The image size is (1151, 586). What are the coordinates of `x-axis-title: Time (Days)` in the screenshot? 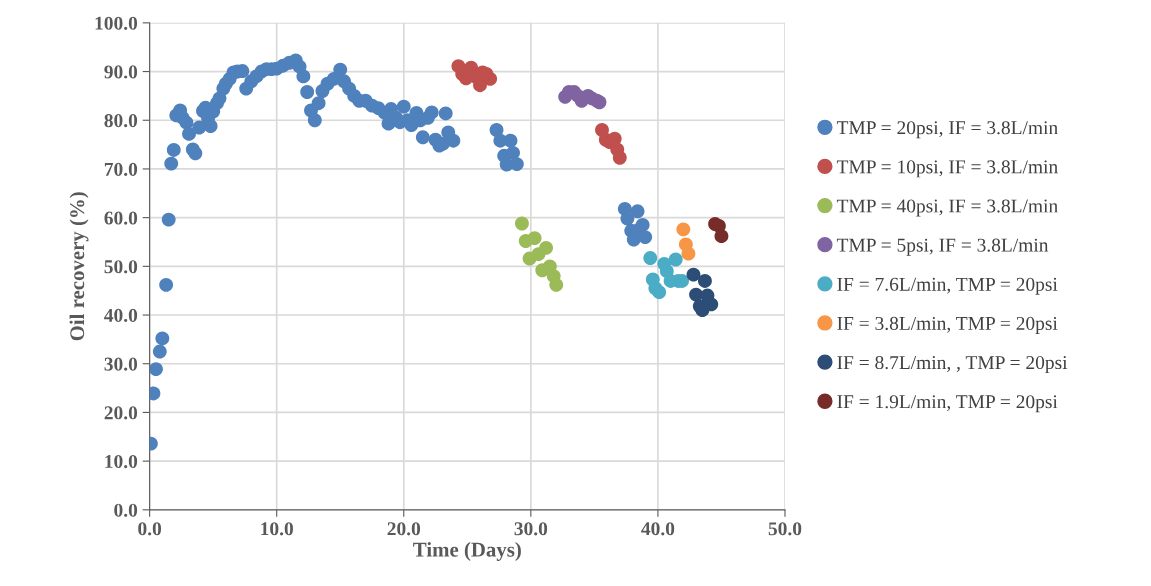 It's located at (467, 551).